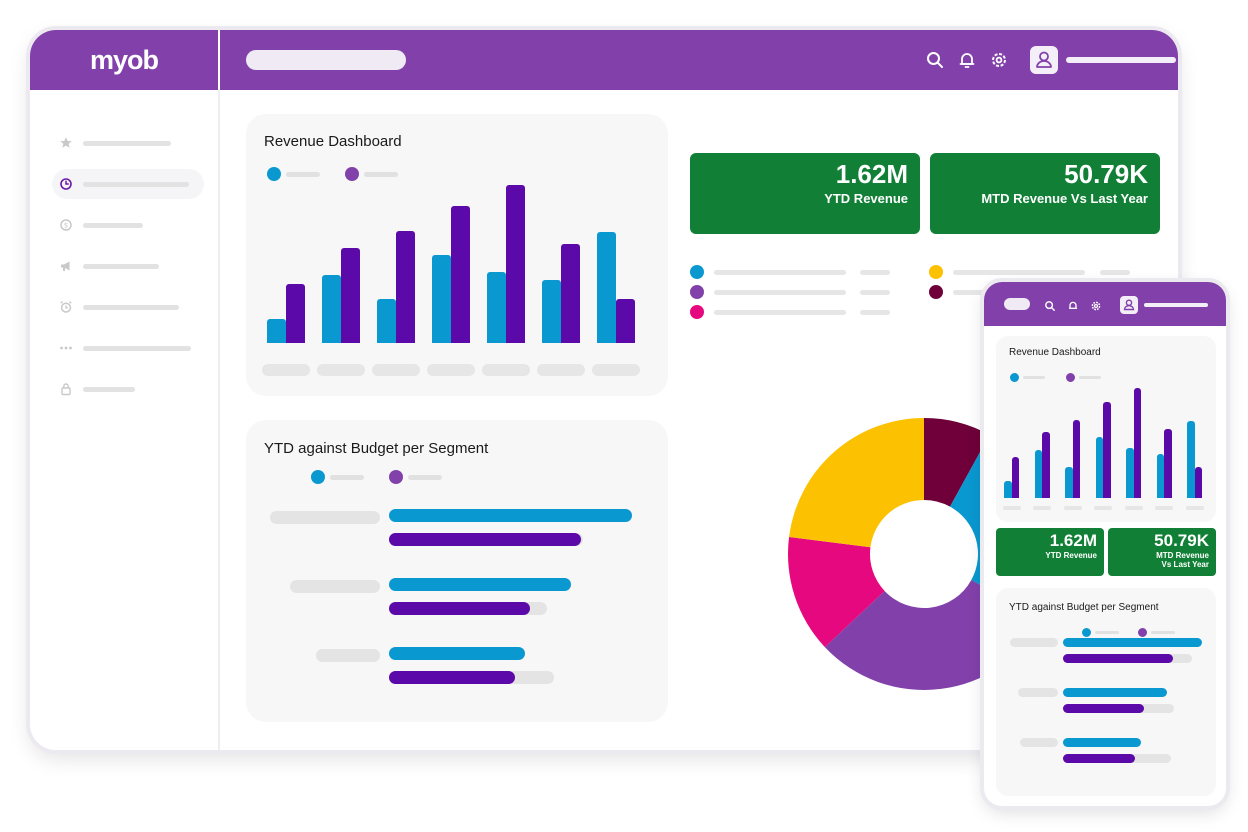 The height and width of the screenshot is (832, 1248). I want to click on sidebar-item-recent, so click(128, 184).